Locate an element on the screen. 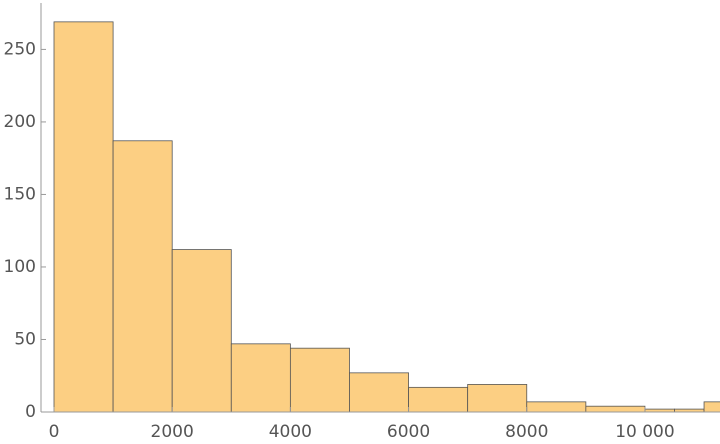 This screenshot has height=444, width=720. y-tick-label: 150 is located at coordinates (20, 194).